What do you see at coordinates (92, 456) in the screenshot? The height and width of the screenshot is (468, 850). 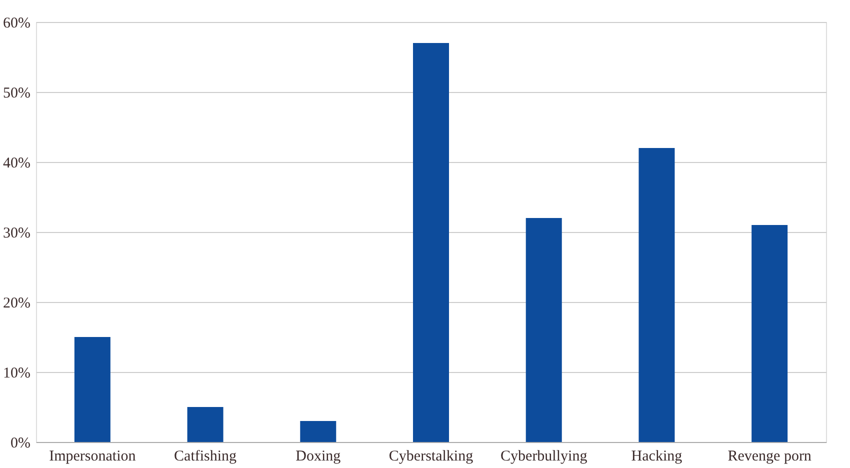 I see `x-tick-label: Impersonation` at bounding box center [92, 456].